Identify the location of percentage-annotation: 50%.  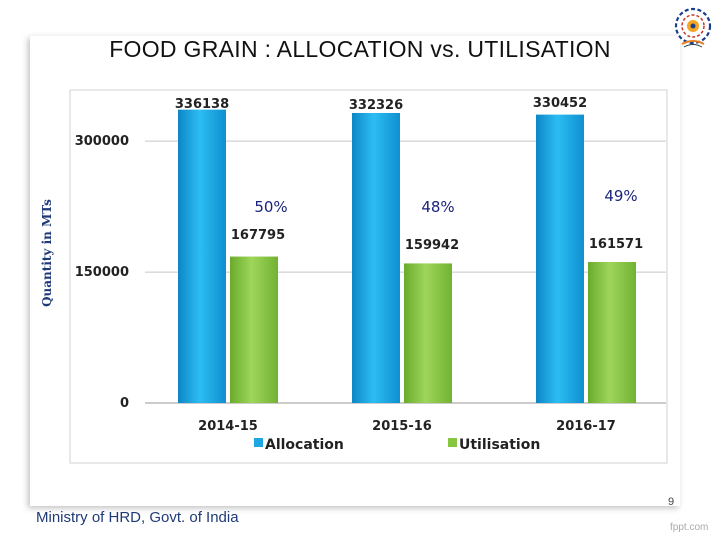
(270, 207).